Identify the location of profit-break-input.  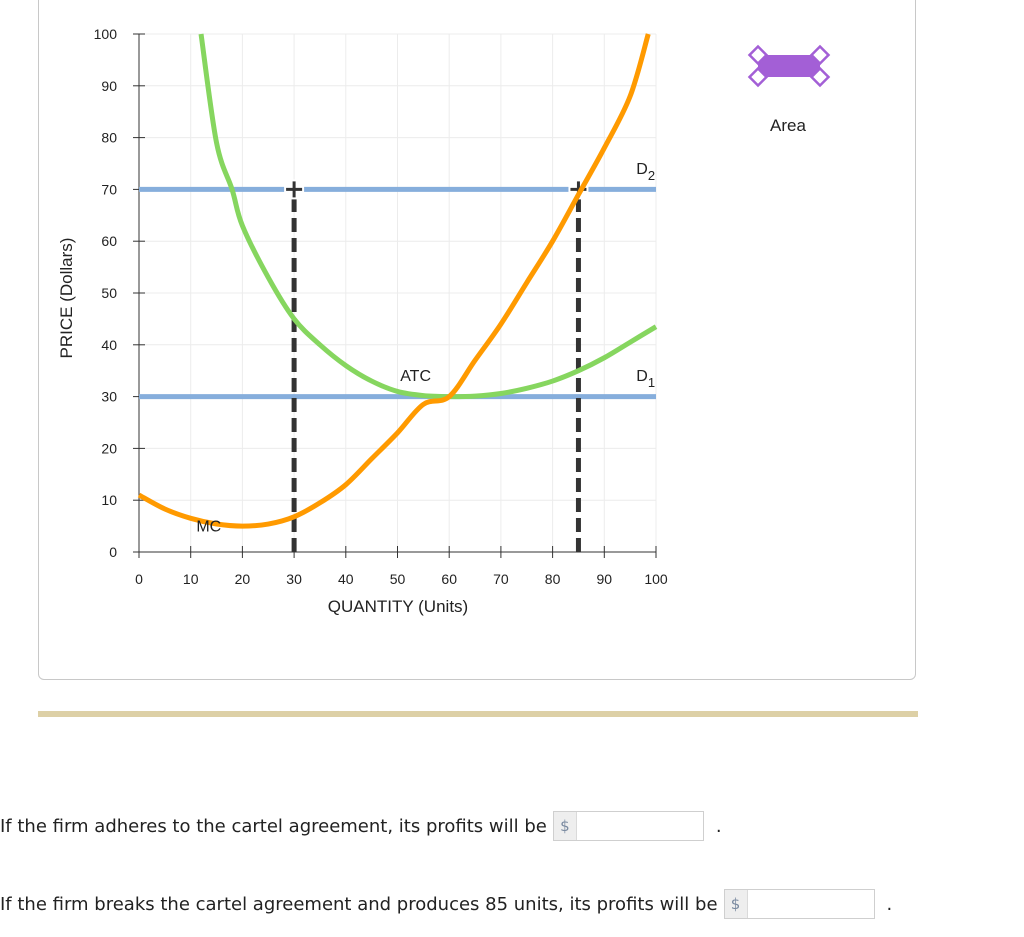
(810, 904).